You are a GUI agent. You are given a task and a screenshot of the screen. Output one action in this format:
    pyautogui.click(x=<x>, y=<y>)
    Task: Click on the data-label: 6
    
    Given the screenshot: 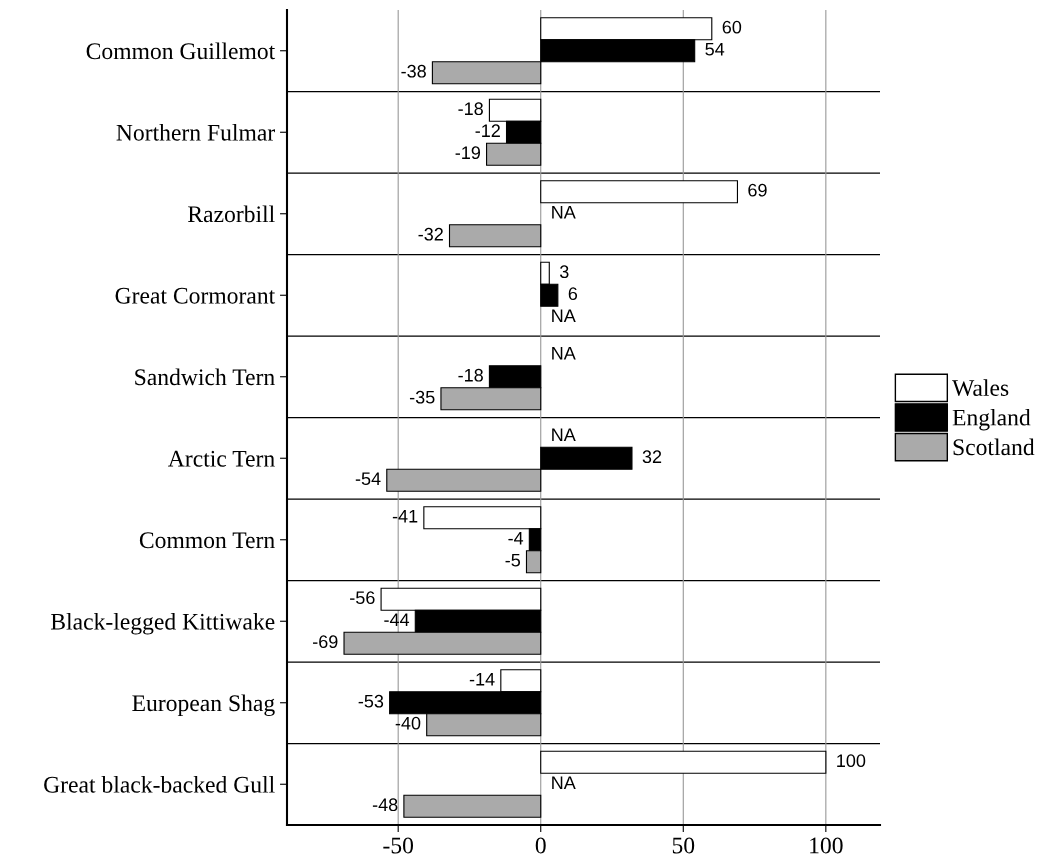 What is the action you would take?
    pyautogui.click(x=573, y=294)
    